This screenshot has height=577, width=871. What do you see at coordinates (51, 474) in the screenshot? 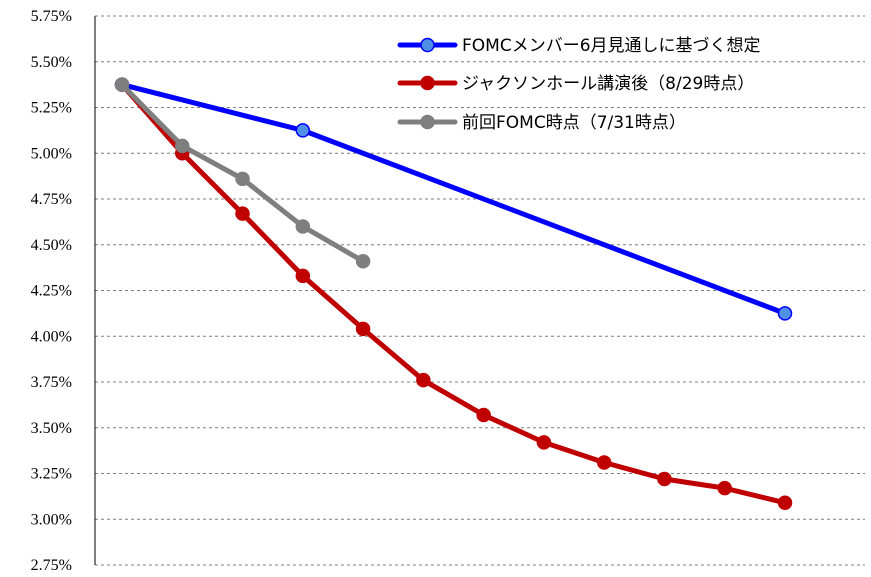
I see `y-tick-label: 3.25%` at bounding box center [51, 474].